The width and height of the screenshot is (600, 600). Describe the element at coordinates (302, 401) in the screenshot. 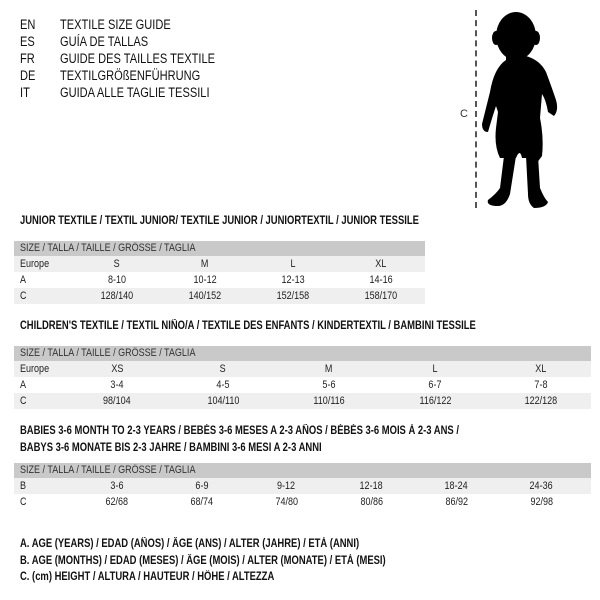

I see `table-row: C 98/104 104/110 110/116 116/122 122/128` at that location.